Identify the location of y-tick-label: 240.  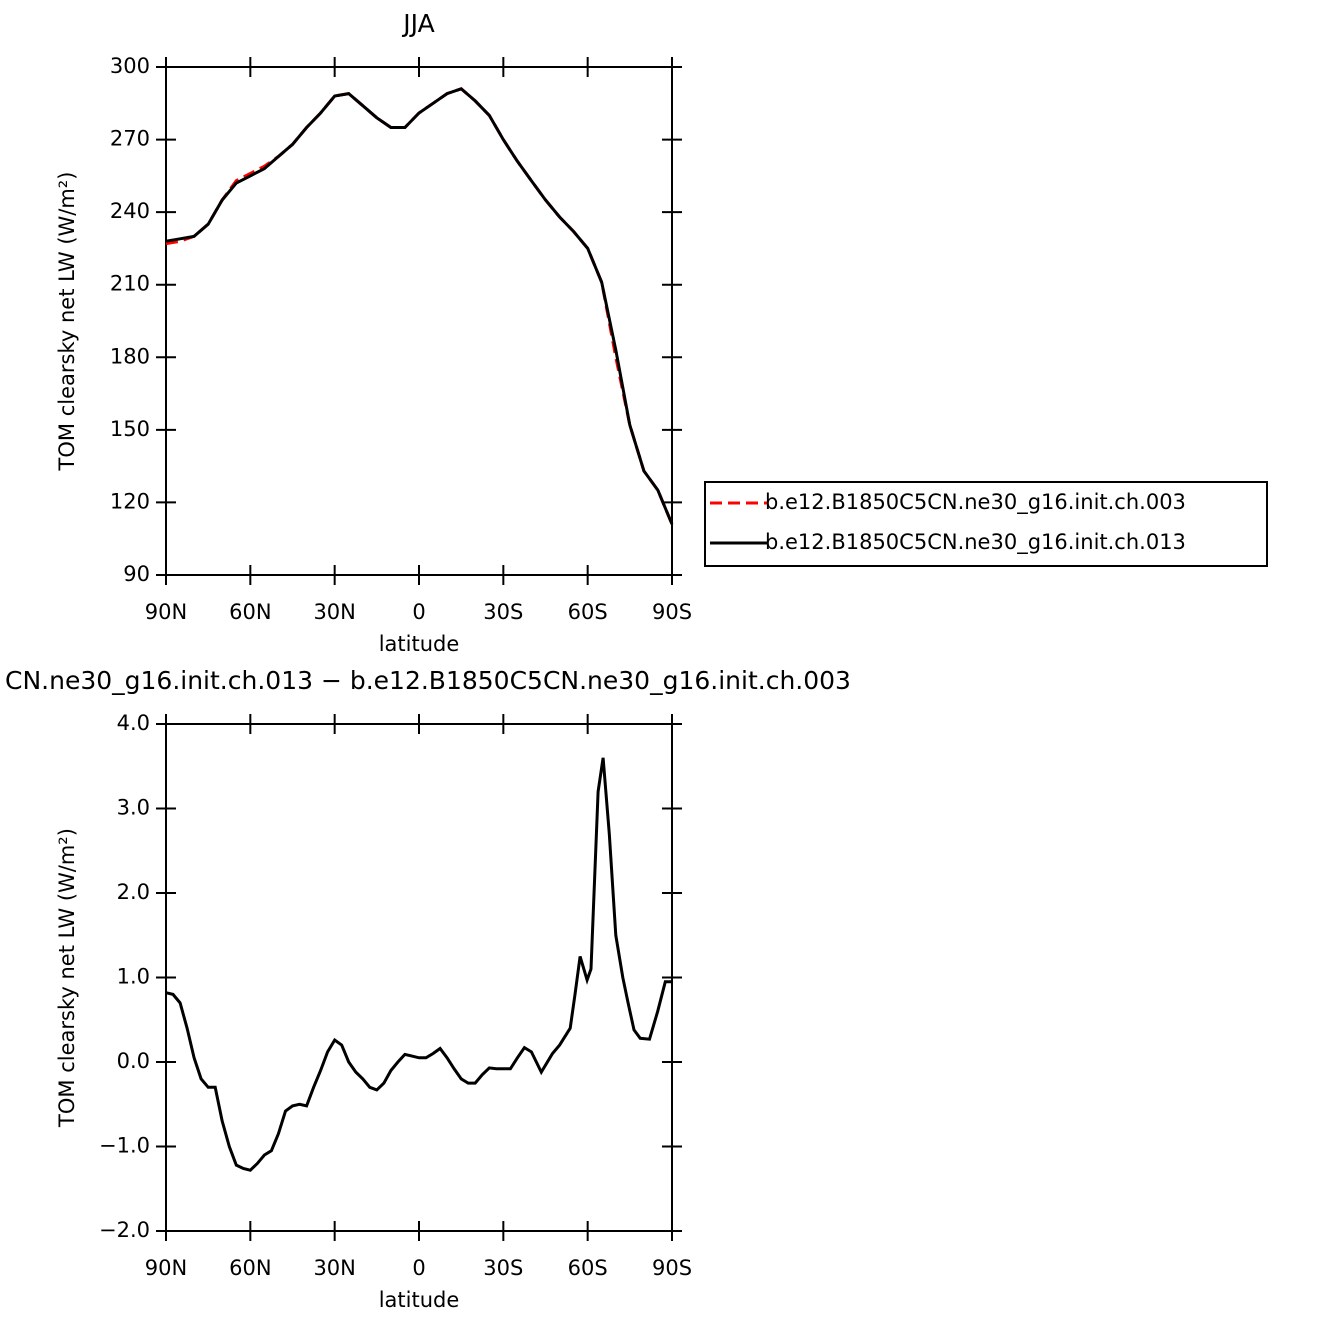
(130, 211).